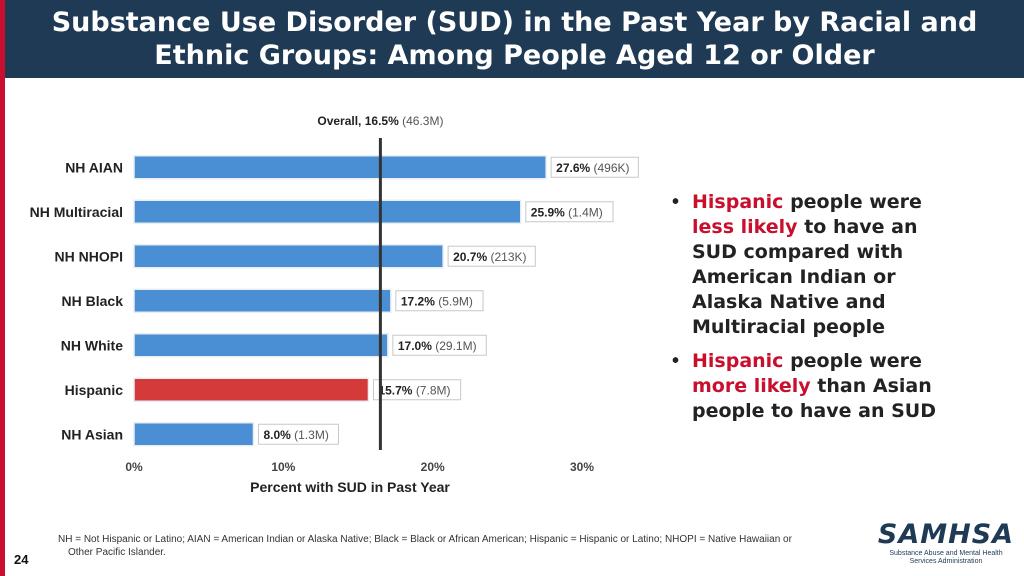 This screenshot has height=576, width=1024. I want to click on data-label: 20.7% (213K), so click(489, 257).